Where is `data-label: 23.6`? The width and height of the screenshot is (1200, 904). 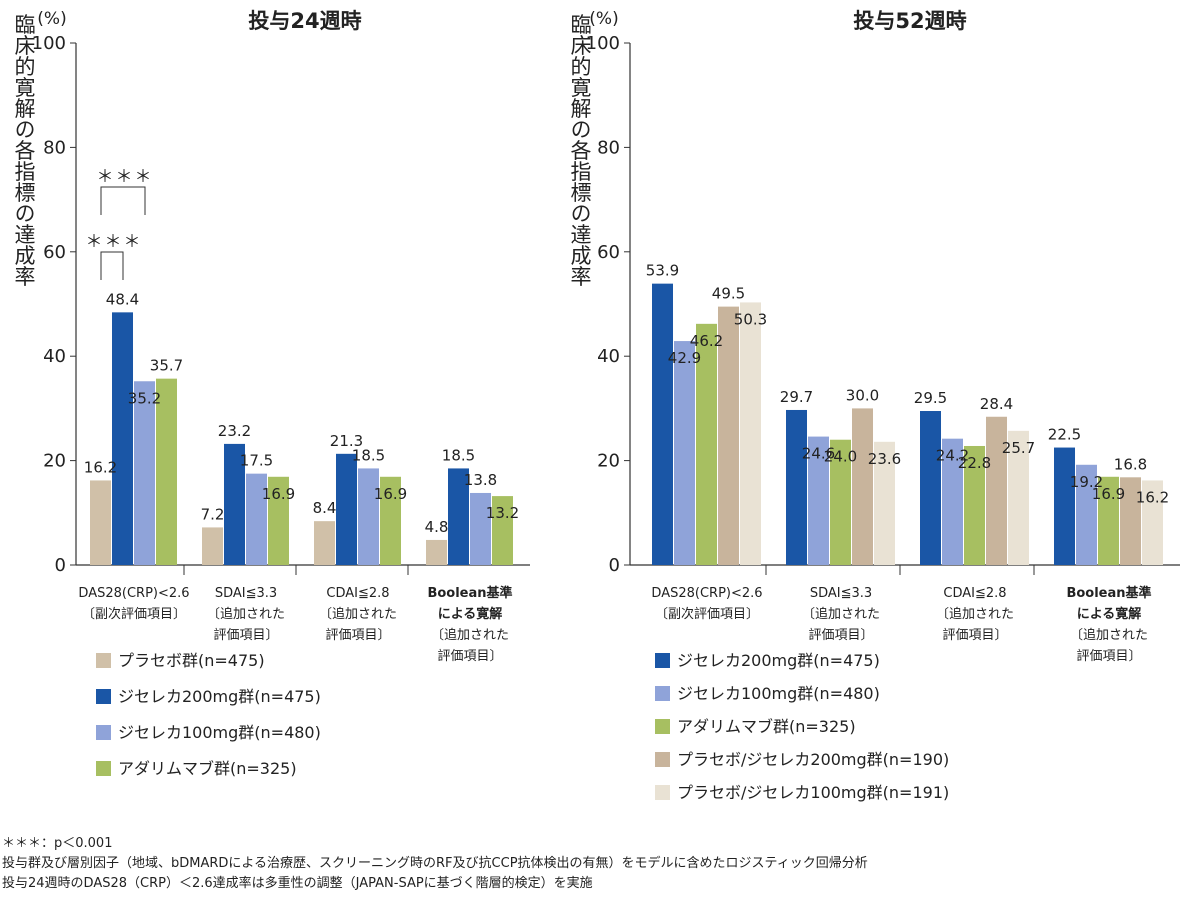
data-label: 23.6 is located at coordinates (884, 459).